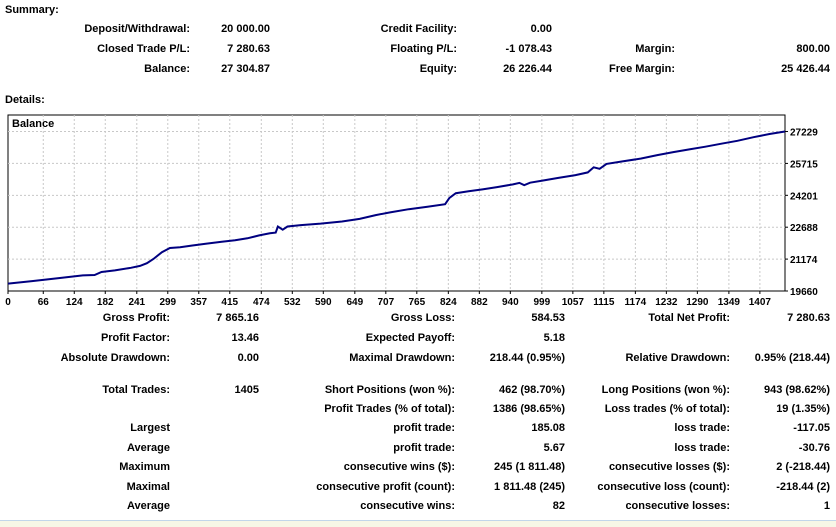 The image size is (836, 527). I want to click on x-tick-label: 415, so click(229, 302).